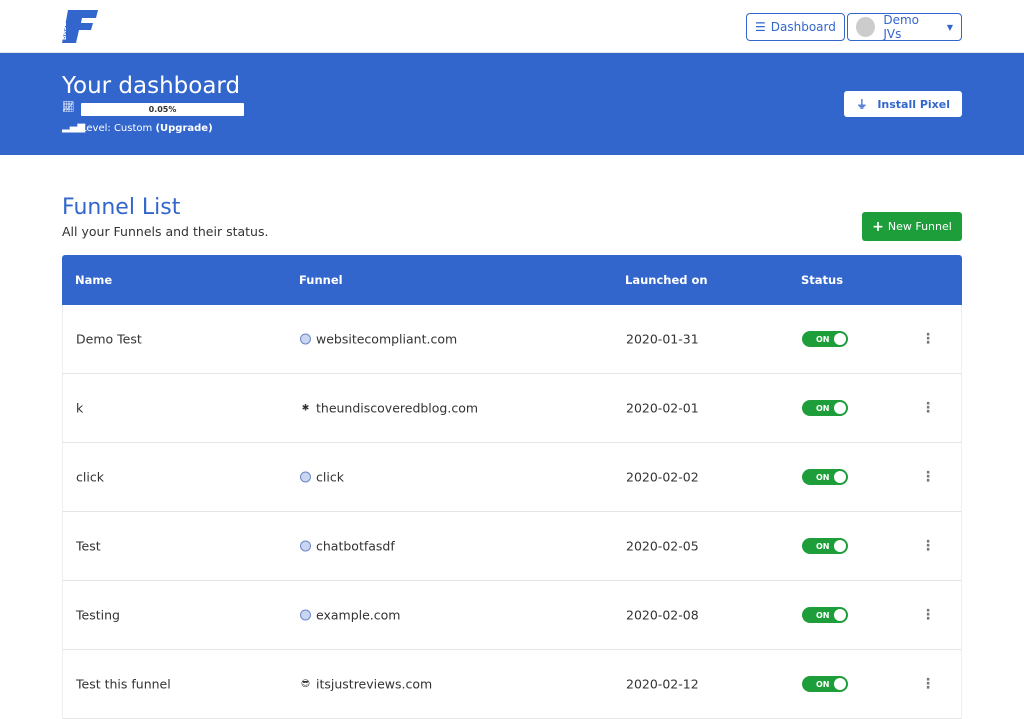 The height and width of the screenshot is (719, 1024). Describe the element at coordinates (80, 408) in the screenshot. I see `funnel-name: k` at that location.